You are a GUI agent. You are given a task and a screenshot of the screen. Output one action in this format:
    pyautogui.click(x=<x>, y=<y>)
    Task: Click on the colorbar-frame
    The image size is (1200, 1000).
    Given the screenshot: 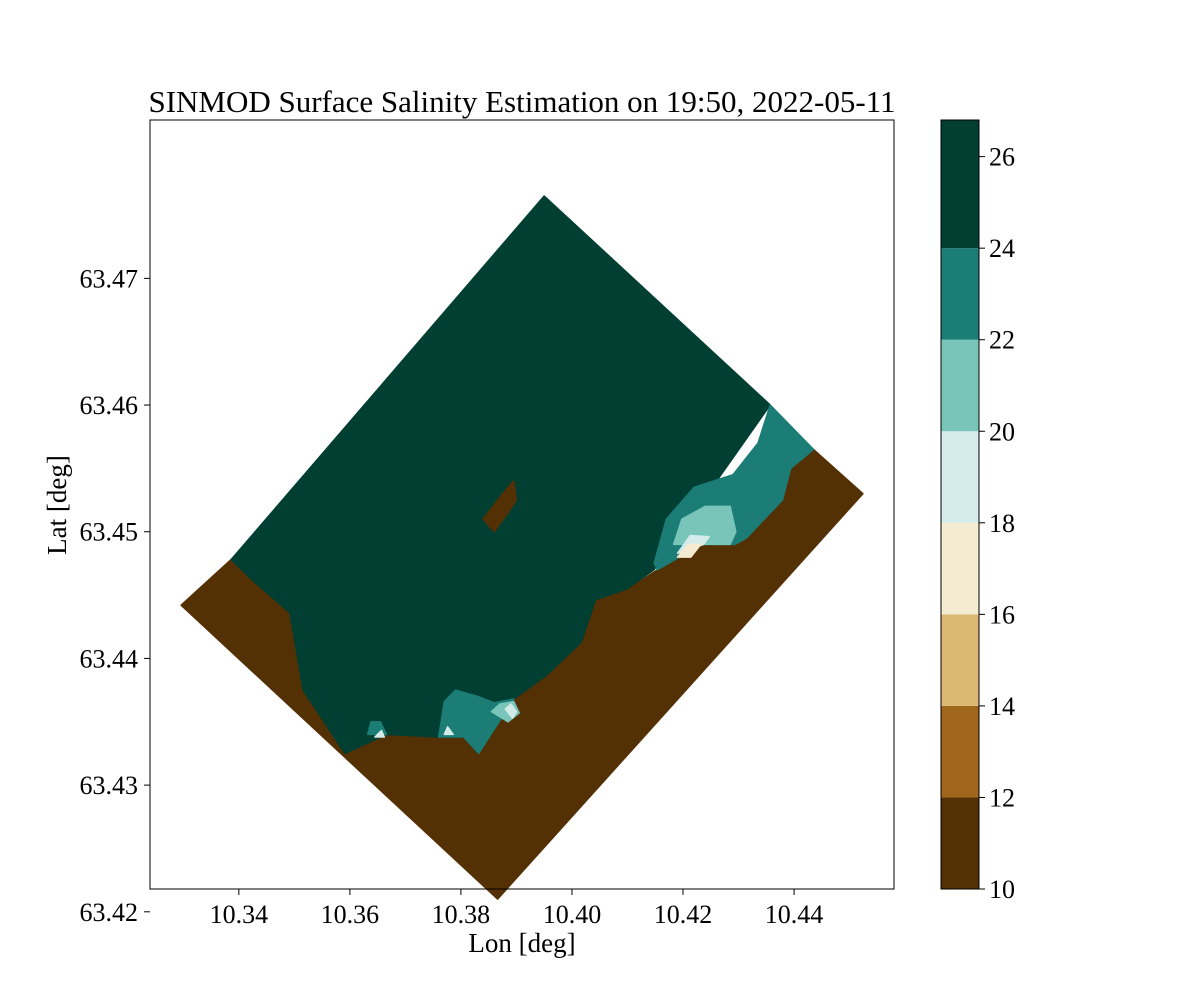 What is the action you would take?
    pyautogui.click(x=960, y=504)
    